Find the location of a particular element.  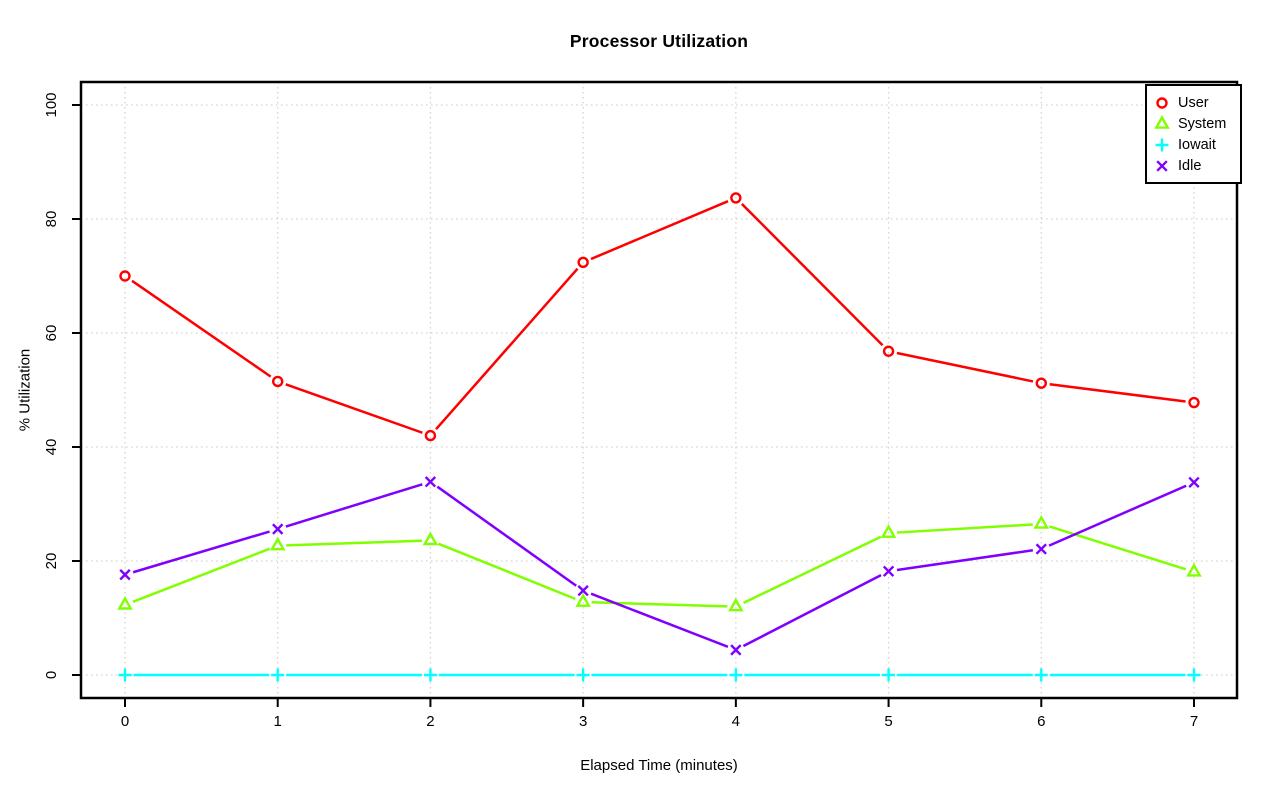

x-tick-label: 0 is located at coordinates (125, 721).